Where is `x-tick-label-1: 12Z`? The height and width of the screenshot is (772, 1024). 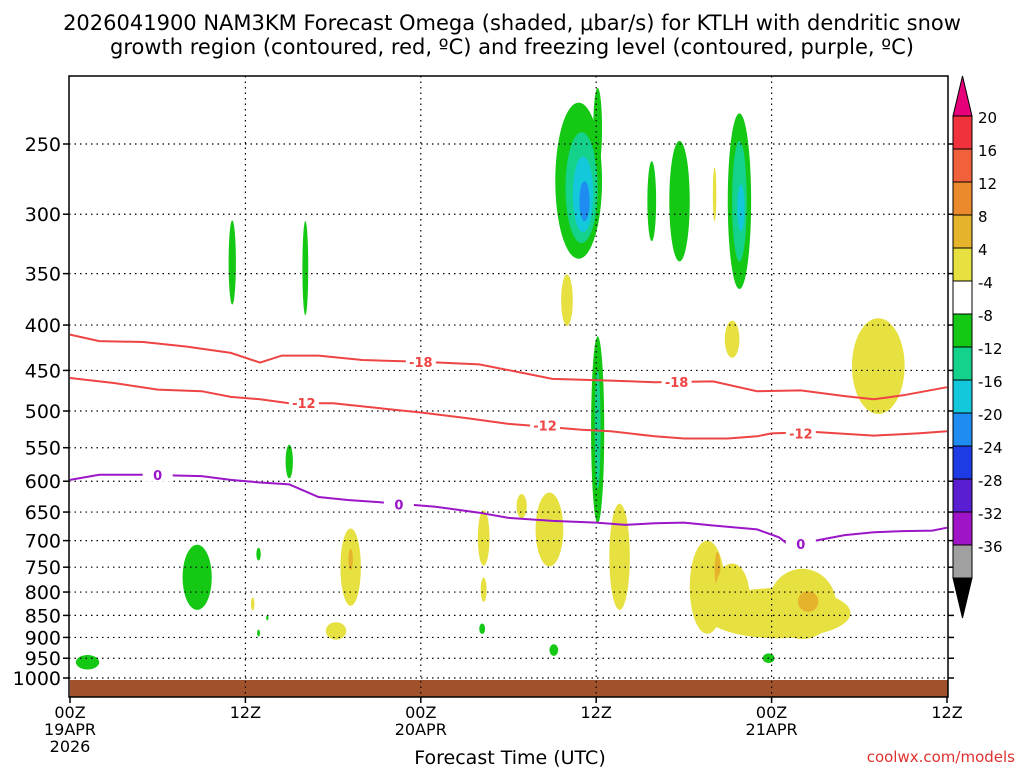
x-tick-label-1: 12Z is located at coordinates (245, 712).